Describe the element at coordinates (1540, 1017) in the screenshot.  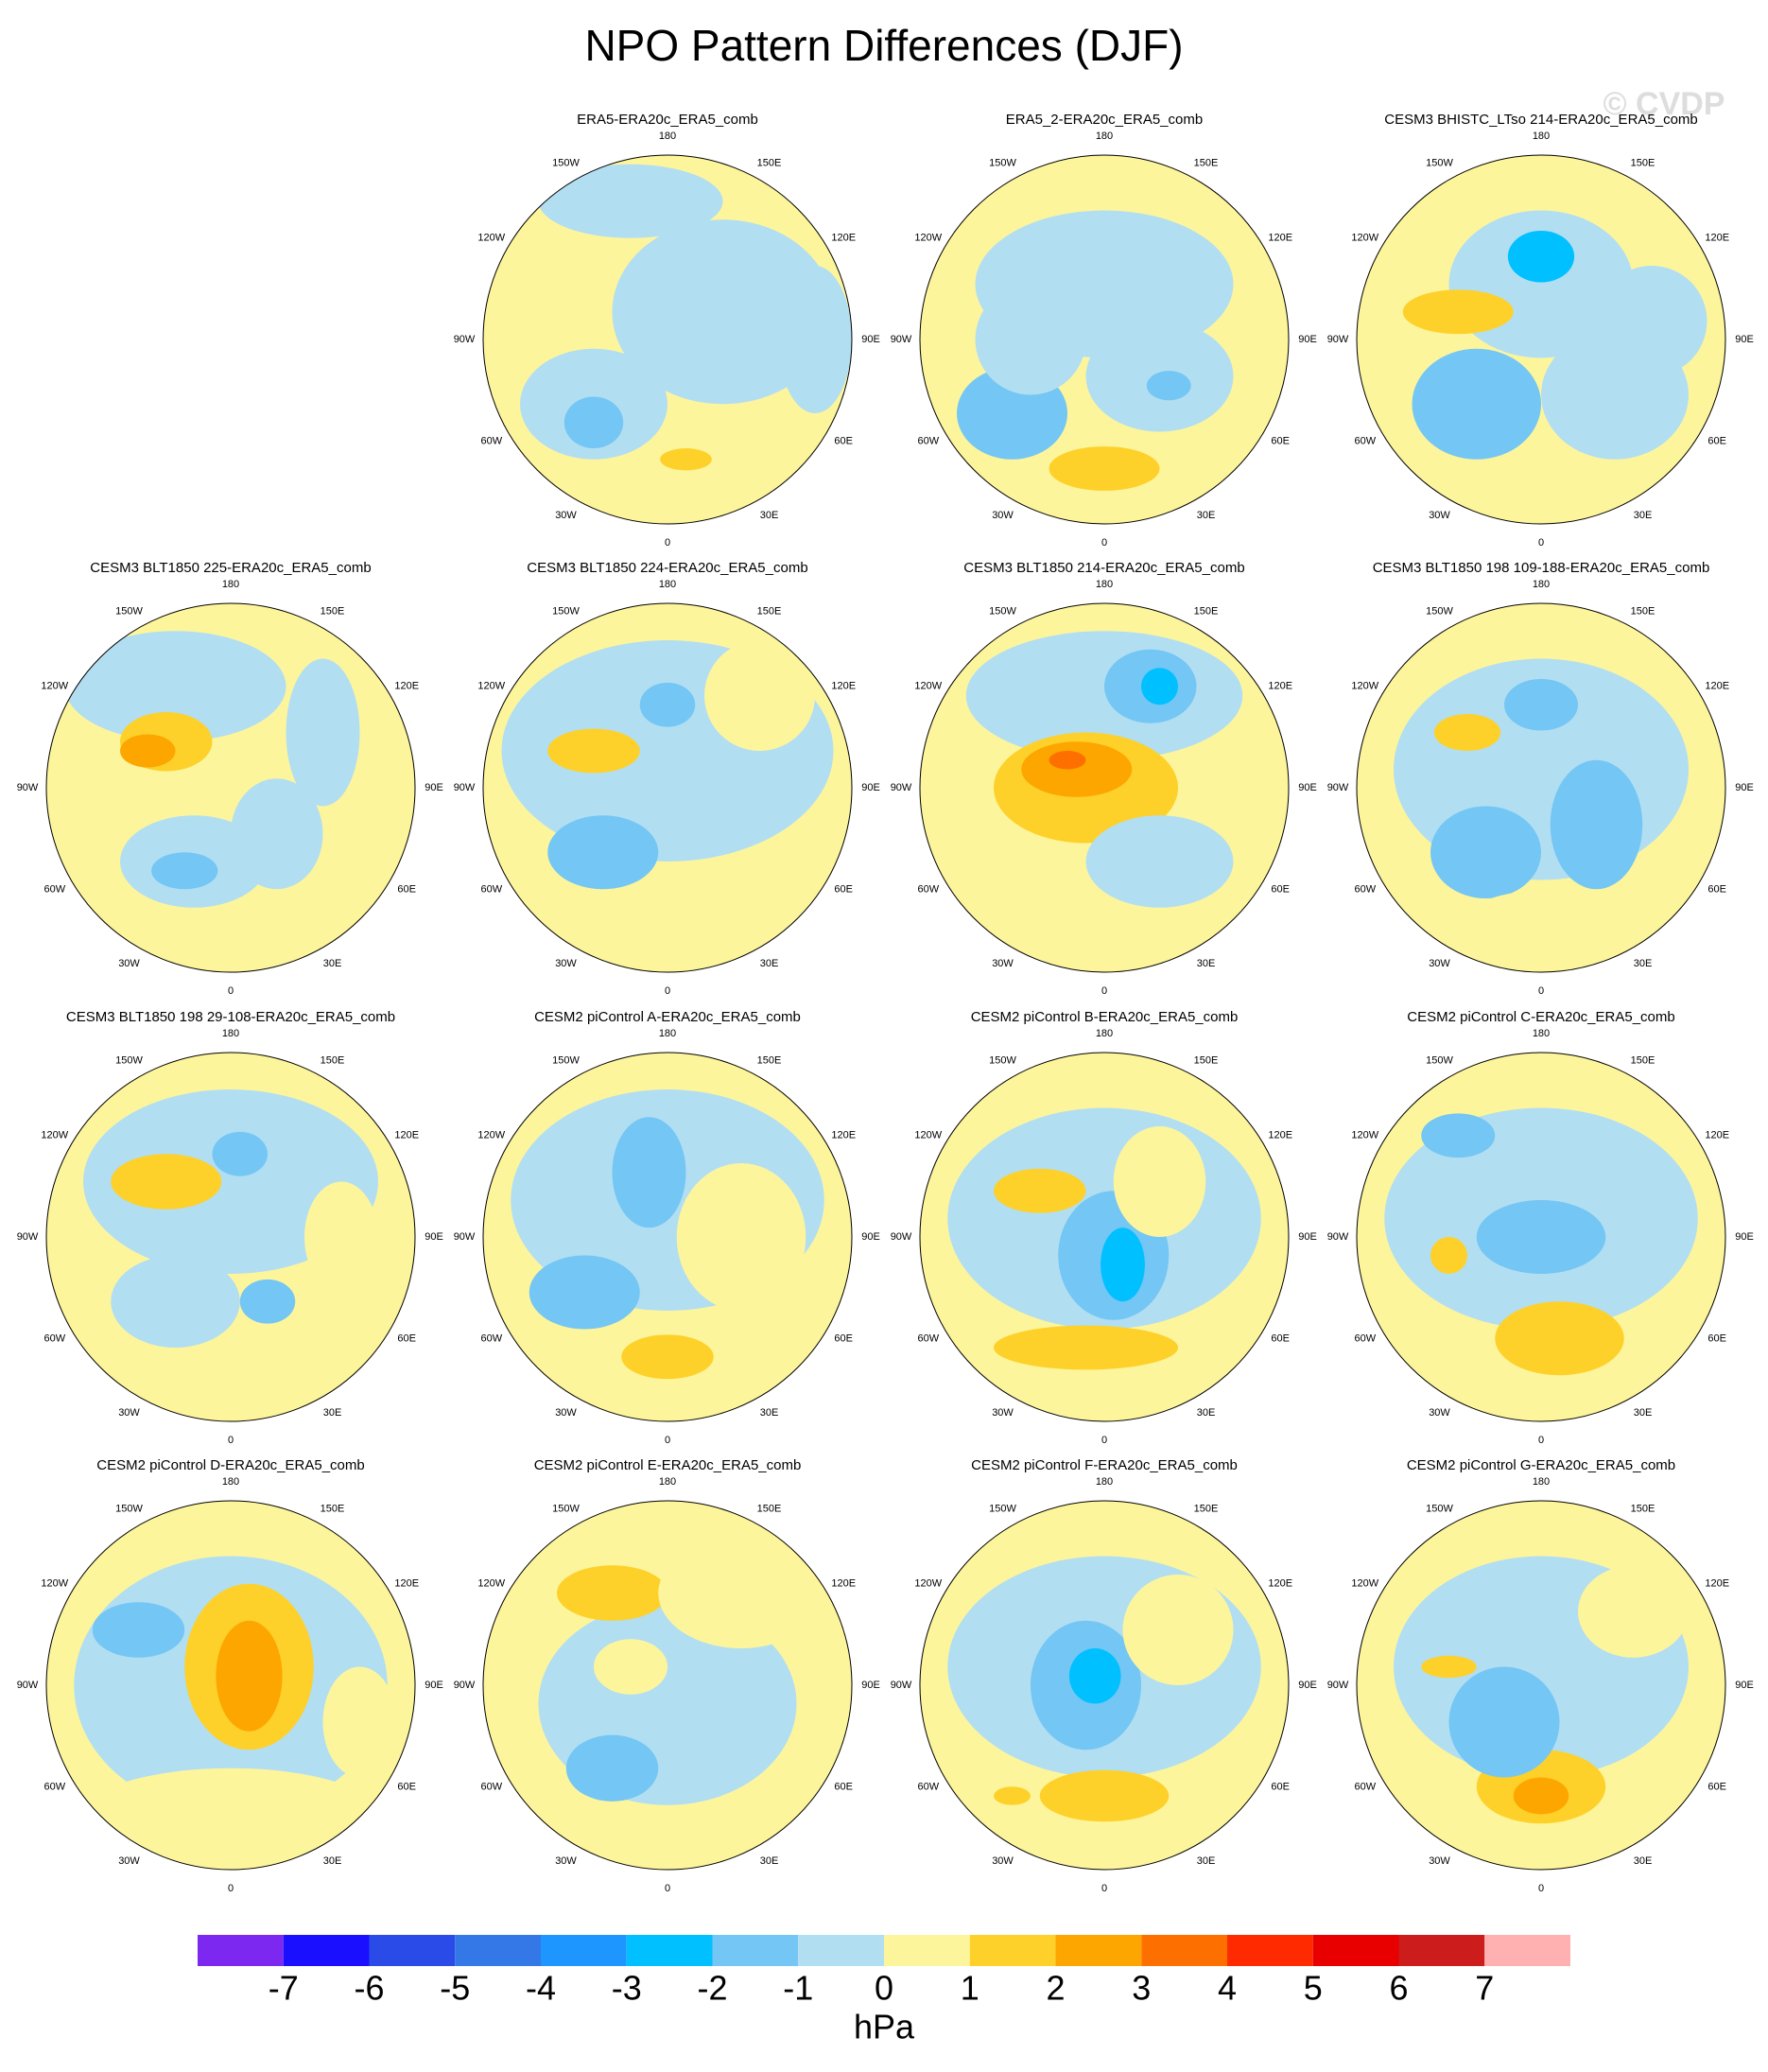
I see `panel-title: CESM2 piControl C-ERA20c_ERA5_comb` at that location.